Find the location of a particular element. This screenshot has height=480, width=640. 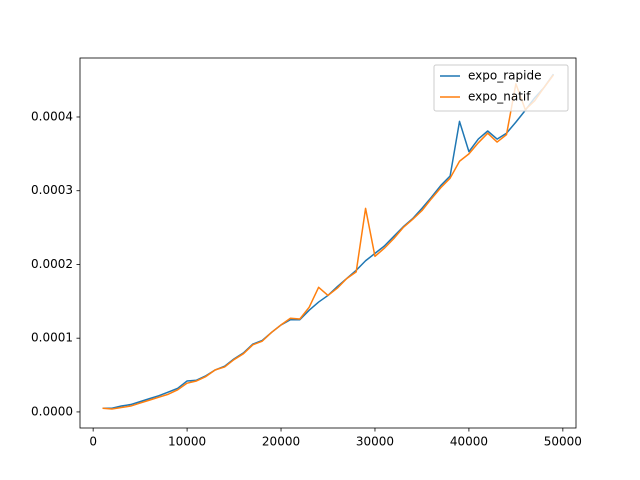

legend-label: expo_natif is located at coordinates (499, 97).